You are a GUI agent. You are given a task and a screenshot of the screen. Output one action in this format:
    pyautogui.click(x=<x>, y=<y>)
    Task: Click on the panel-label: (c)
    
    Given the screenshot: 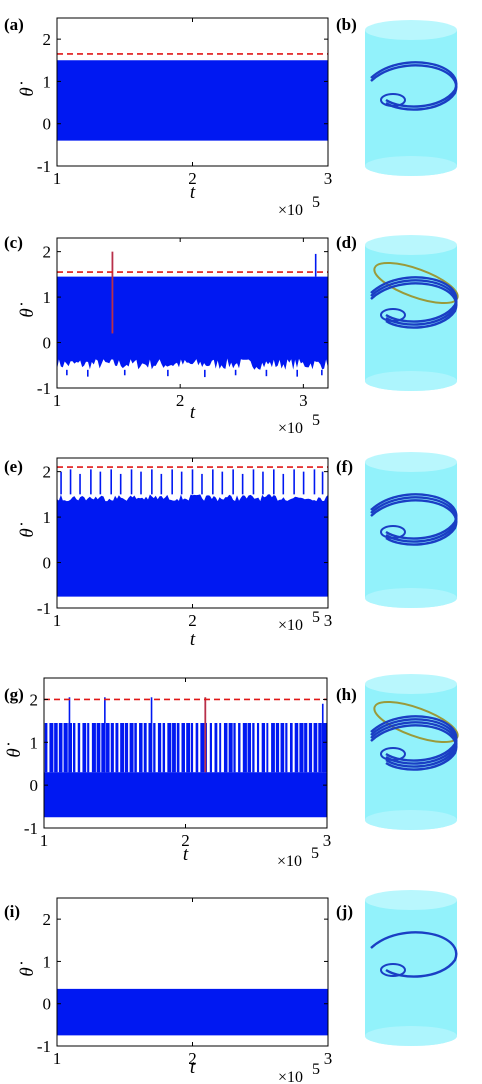 What is the action you would take?
    pyautogui.click(x=13, y=242)
    